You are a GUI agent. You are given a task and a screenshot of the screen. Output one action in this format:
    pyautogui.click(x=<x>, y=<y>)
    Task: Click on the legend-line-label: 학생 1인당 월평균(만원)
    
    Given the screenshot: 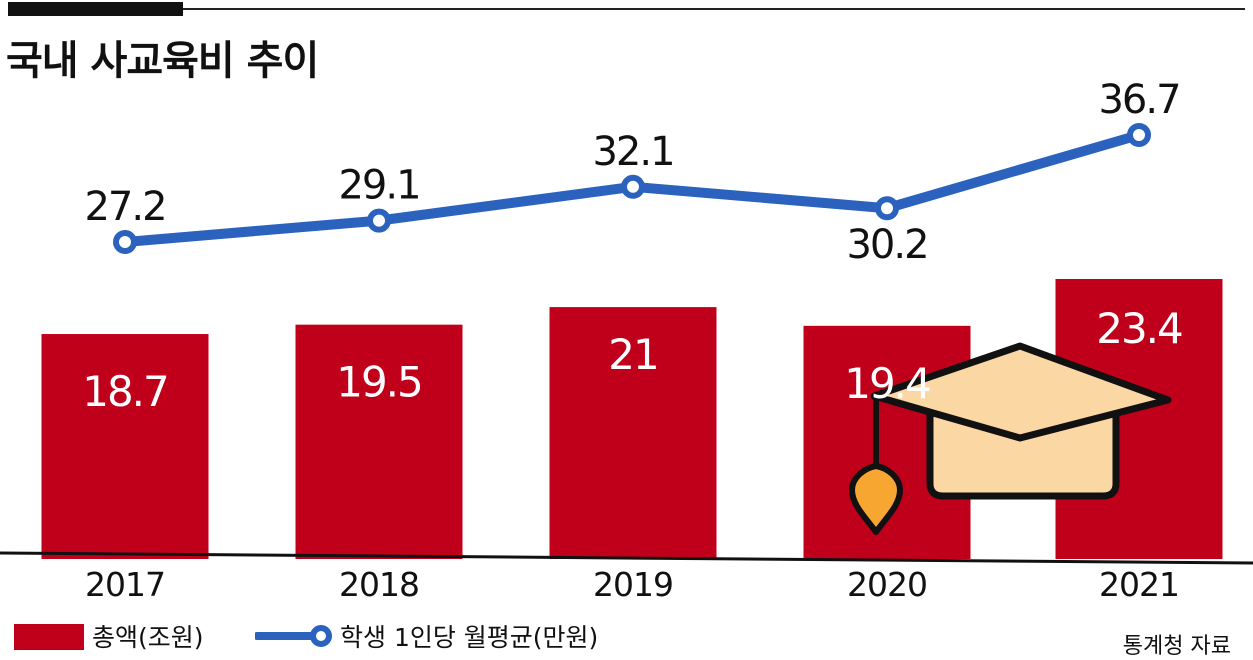 What is the action you would take?
    pyautogui.click(x=469, y=637)
    